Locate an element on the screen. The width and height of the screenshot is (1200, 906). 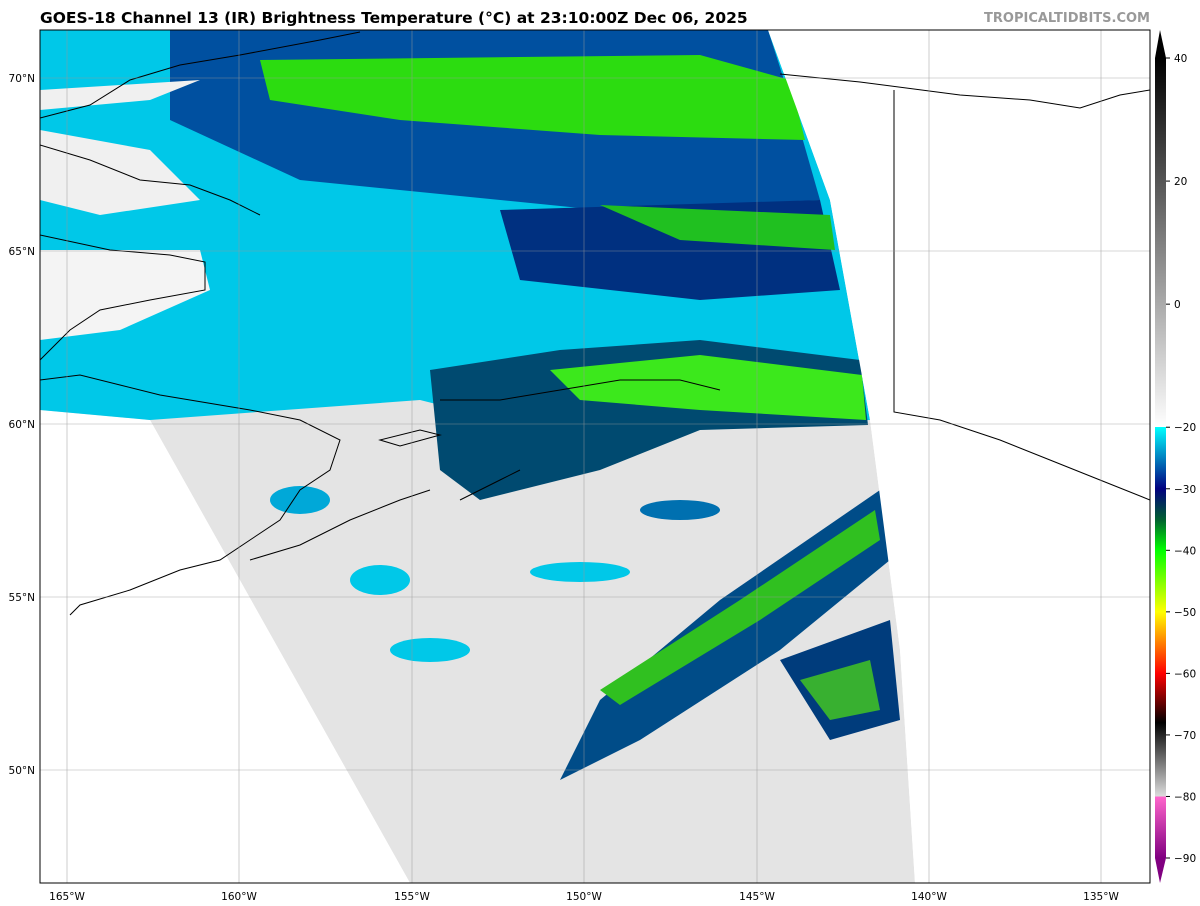
colorbar-tick-label: −90 is located at coordinates (1185, 859).